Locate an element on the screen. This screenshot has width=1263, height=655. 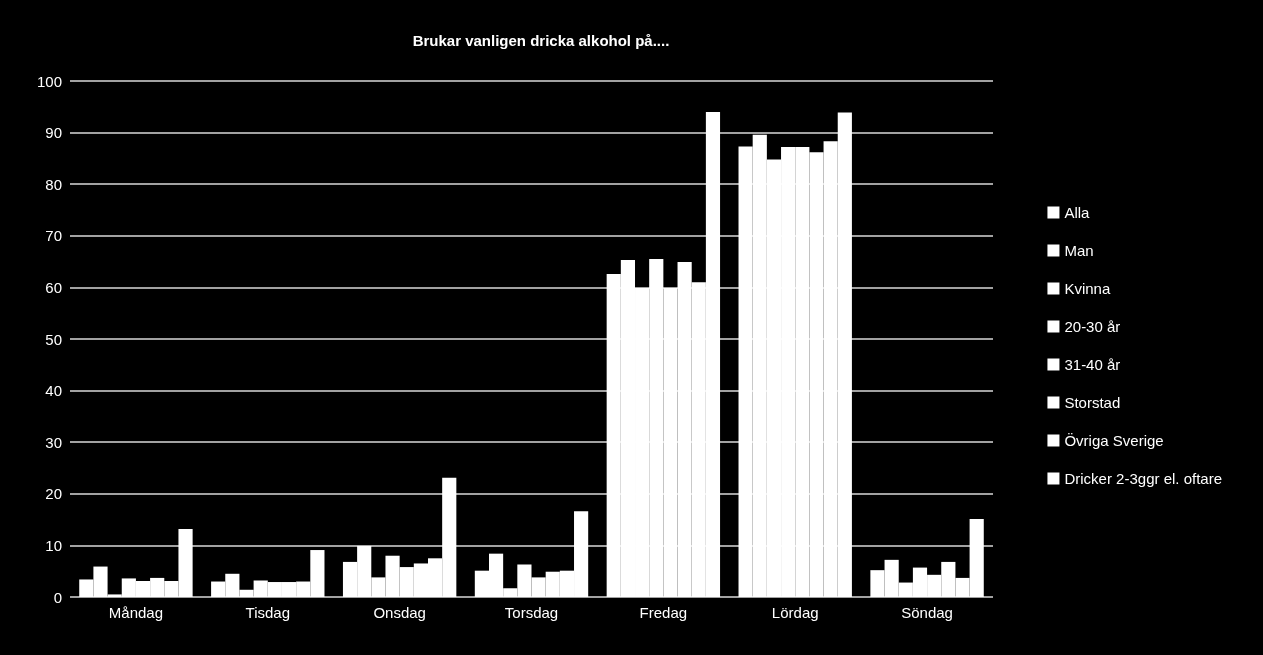
y-tick-label: 0 is located at coordinates (57, 597).